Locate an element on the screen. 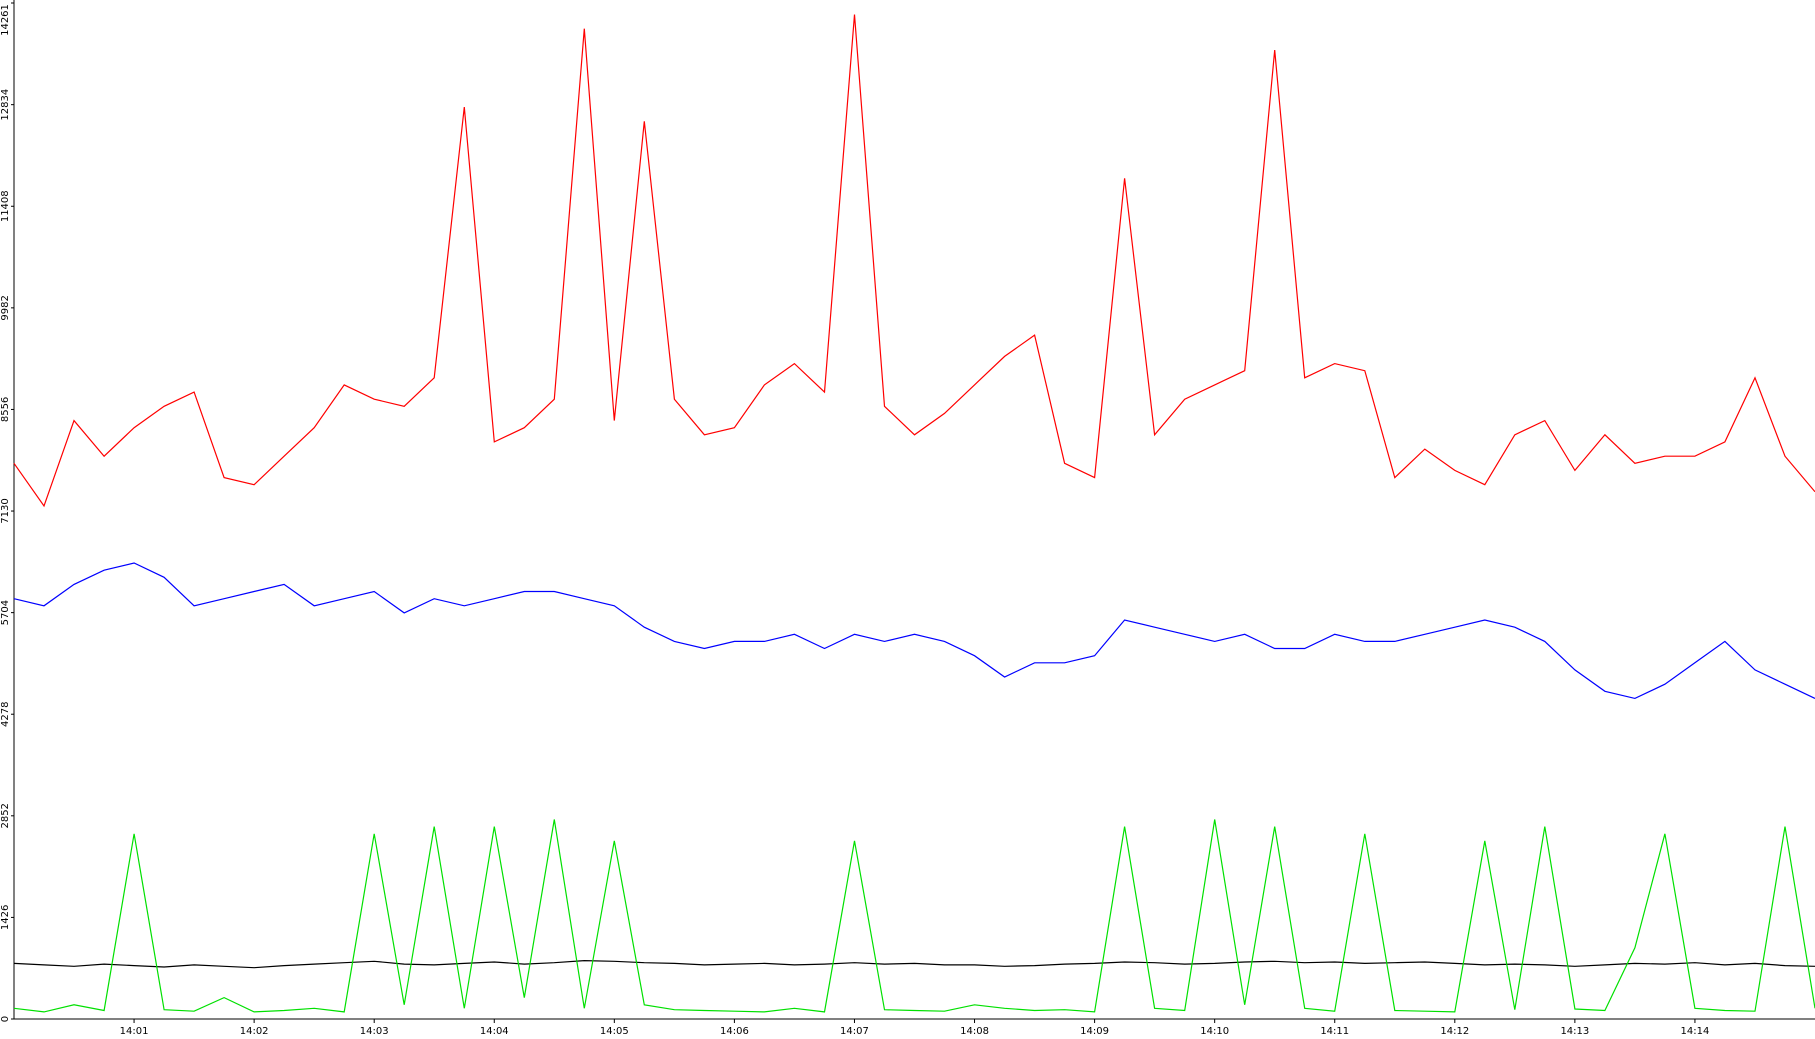  y-tick-label: 9982 is located at coordinates (5, 307).